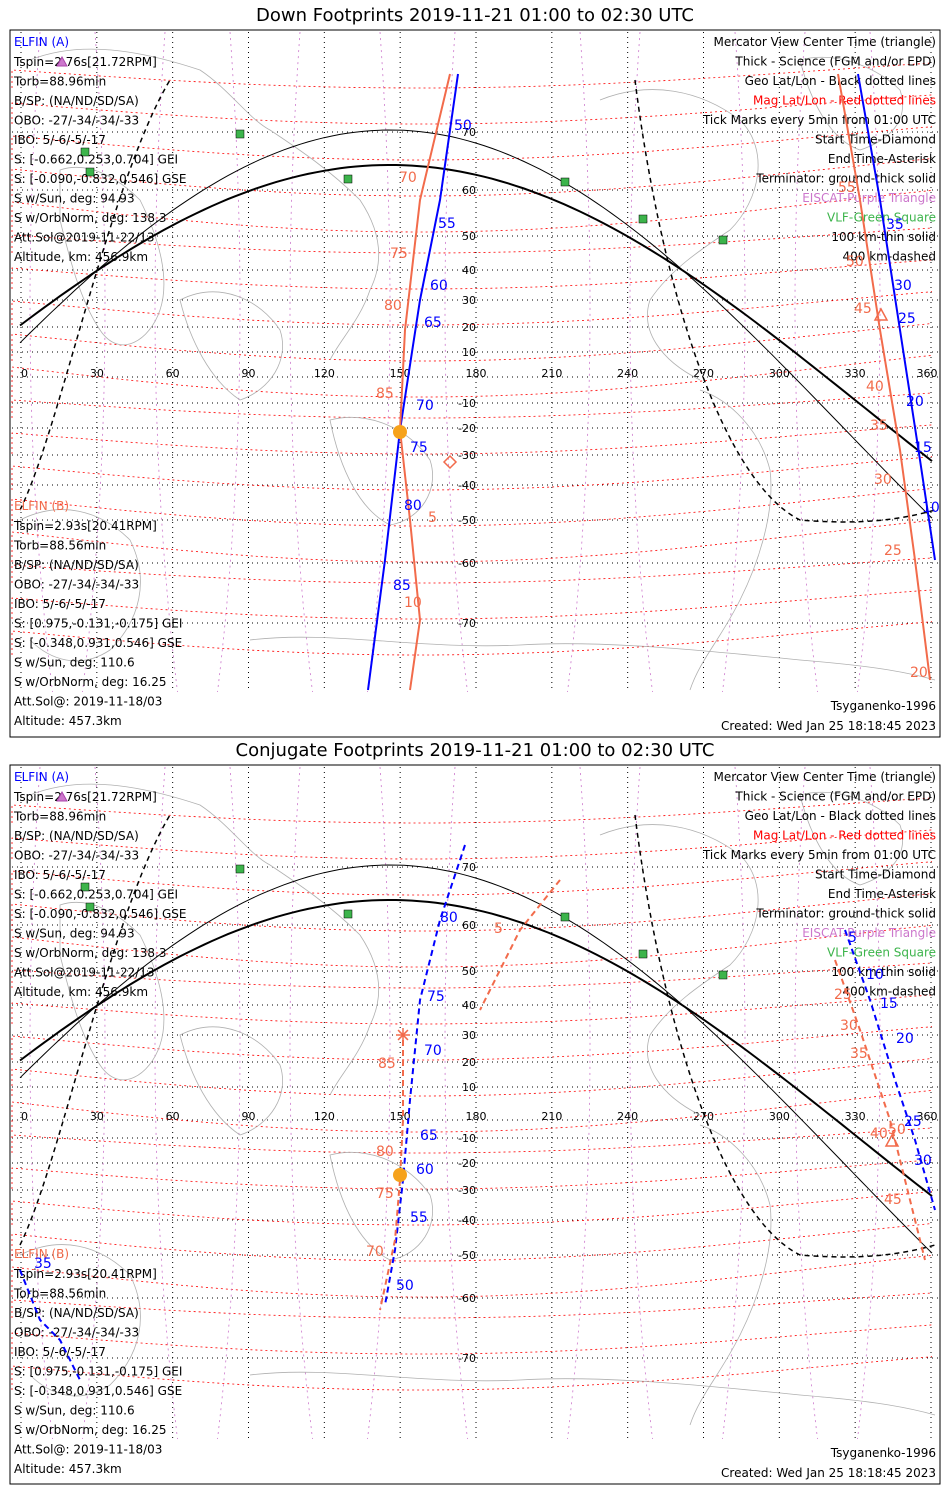 This screenshot has width=950, height=1500. I want to click on elfin-b-track-label: 35, so click(879, 426).